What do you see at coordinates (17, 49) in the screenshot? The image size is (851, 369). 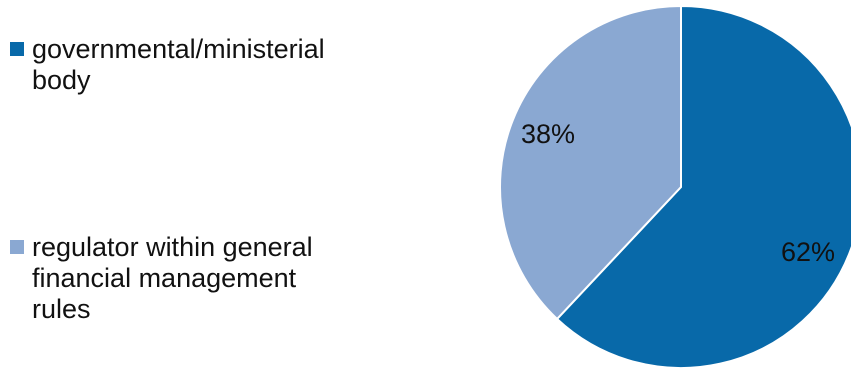 I see `legend-swatch-governmental` at bounding box center [17, 49].